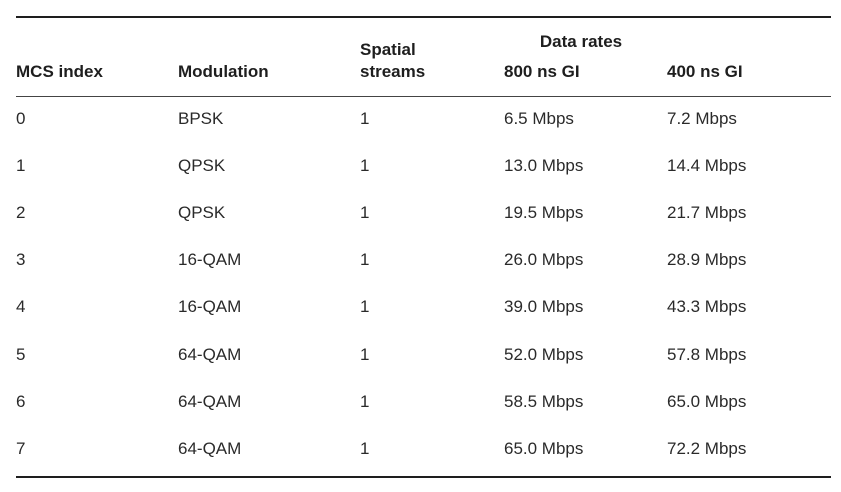 The height and width of the screenshot is (492, 841). What do you see at coordinates (581, 41) in the screenshot?
I see `header-group-data-rates-label: Data rates` at bounding box center [581, 41].